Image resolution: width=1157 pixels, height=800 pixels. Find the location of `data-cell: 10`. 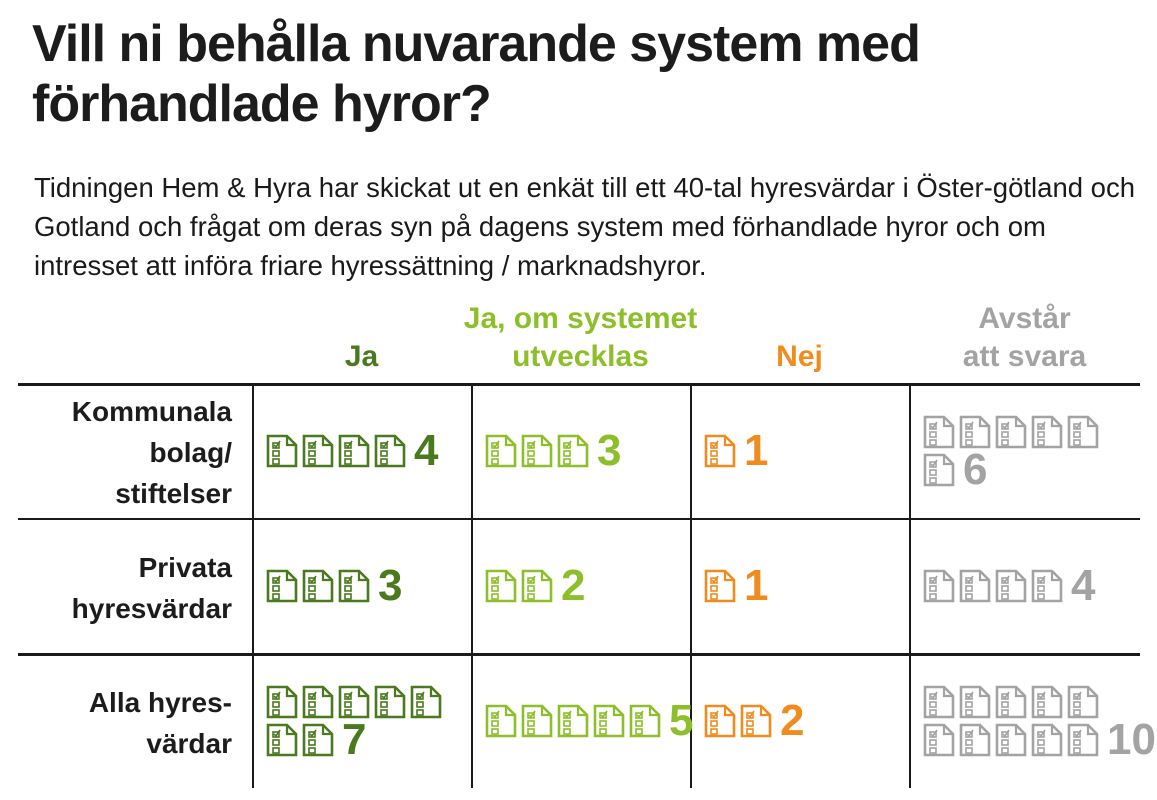

data-cell: 10 is located at coordinates (1039, 720).